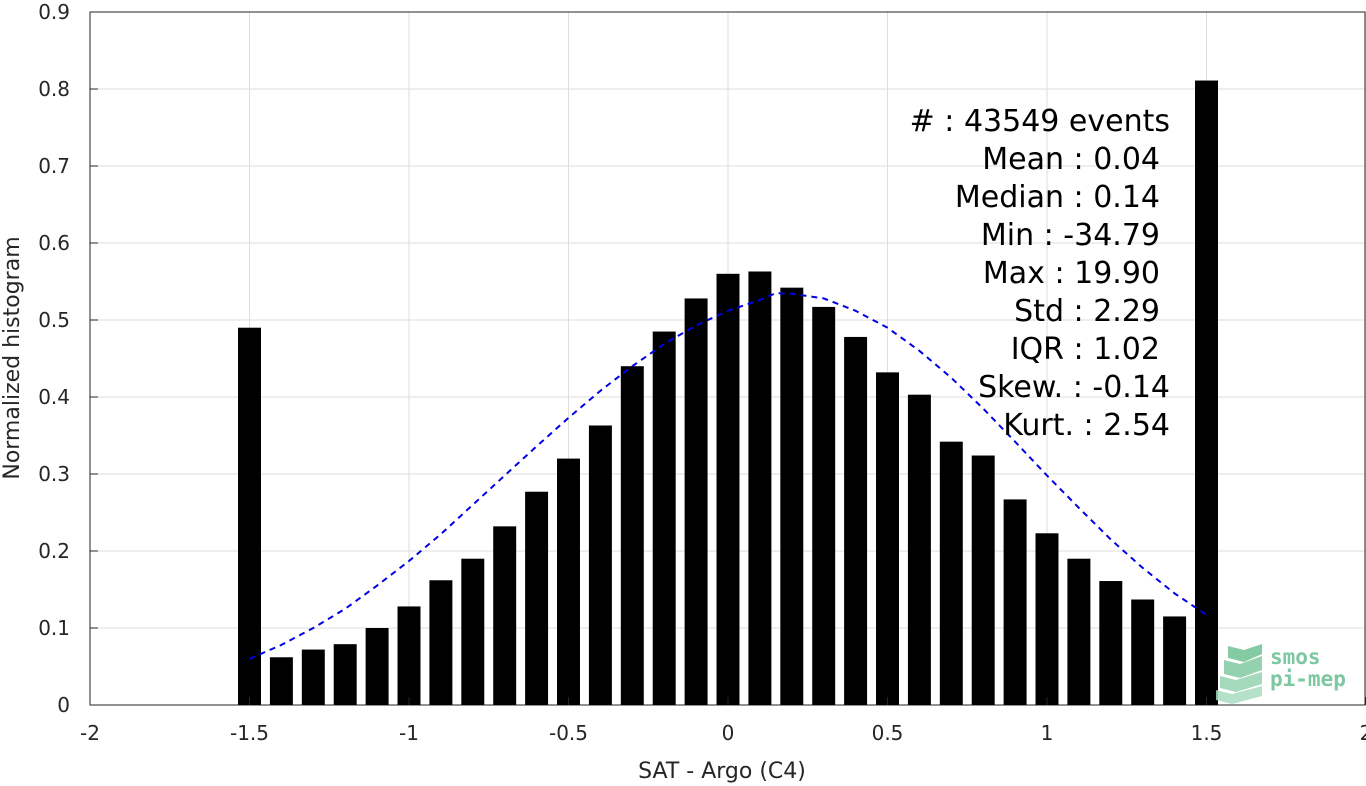  I want to click on y-tick-label: 0.7, so click(54, 166).